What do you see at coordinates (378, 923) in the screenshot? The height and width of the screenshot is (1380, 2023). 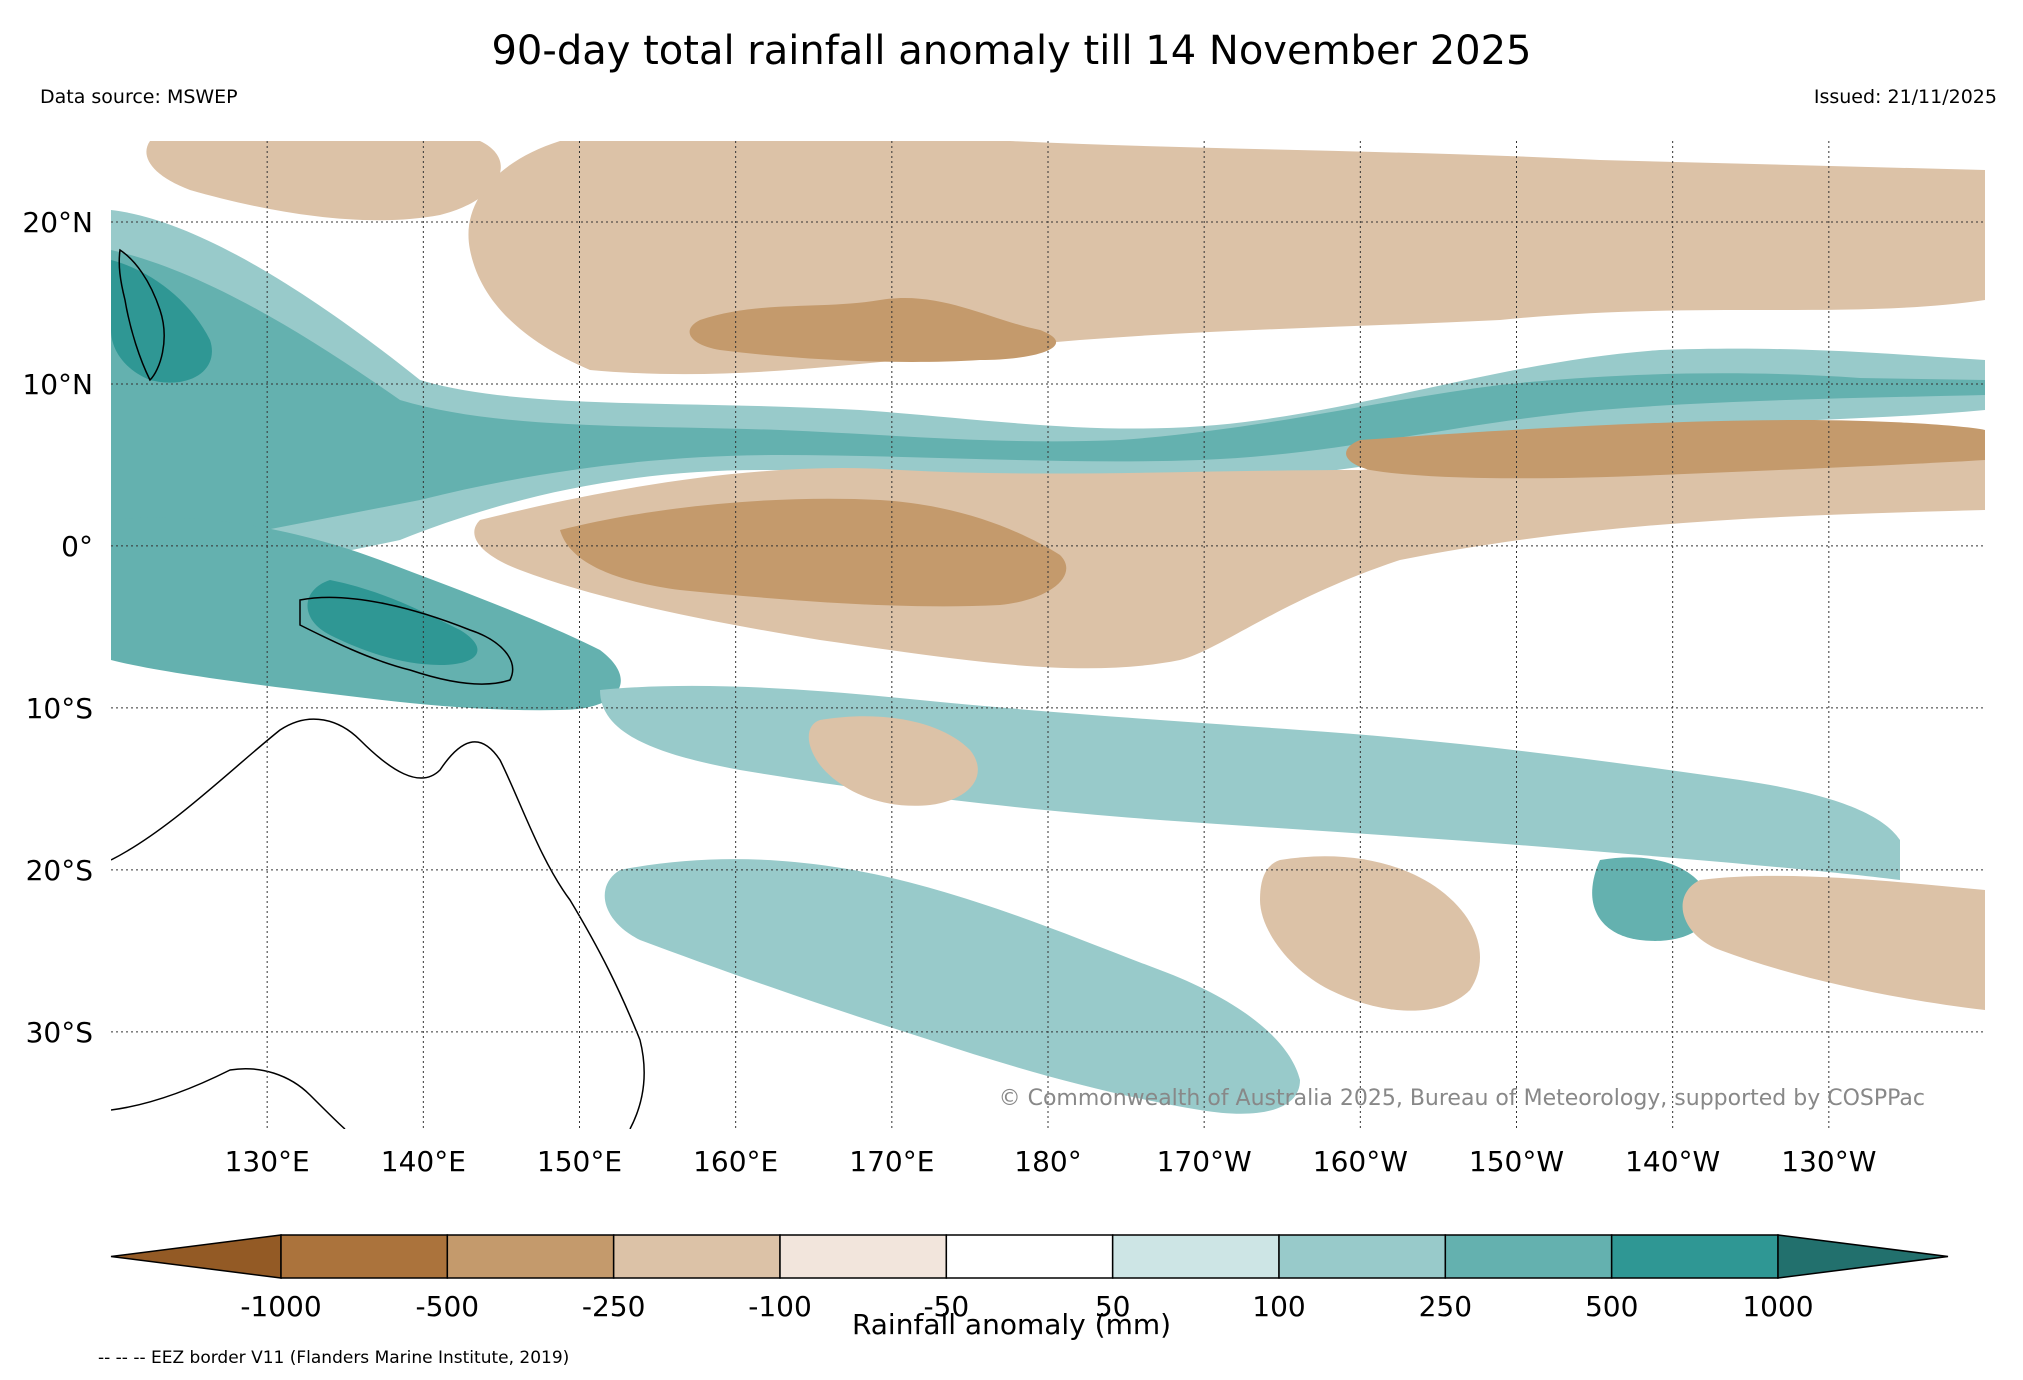 I see `australia-coastline` at bounding box center [378, 923].